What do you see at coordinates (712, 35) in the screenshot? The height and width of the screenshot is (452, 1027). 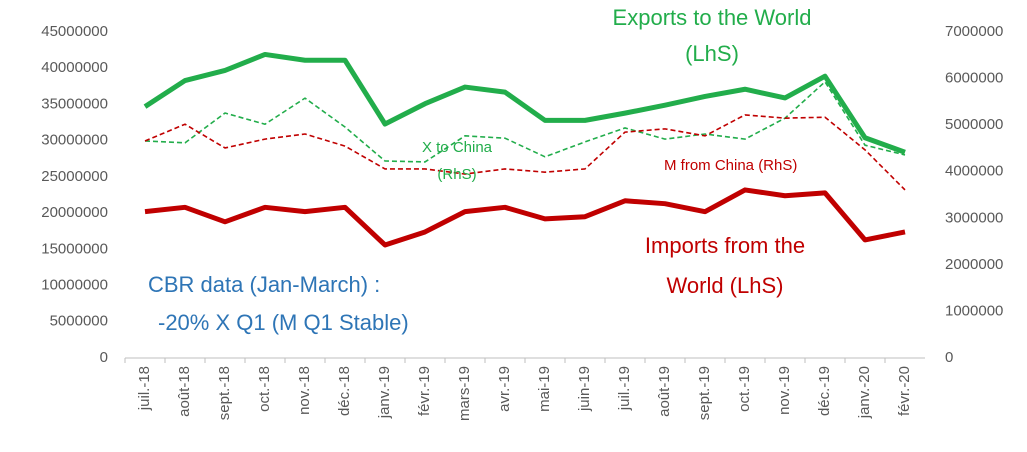 I see `series-label: Exports to the World (LhS)` at bounding box center [712, 35].